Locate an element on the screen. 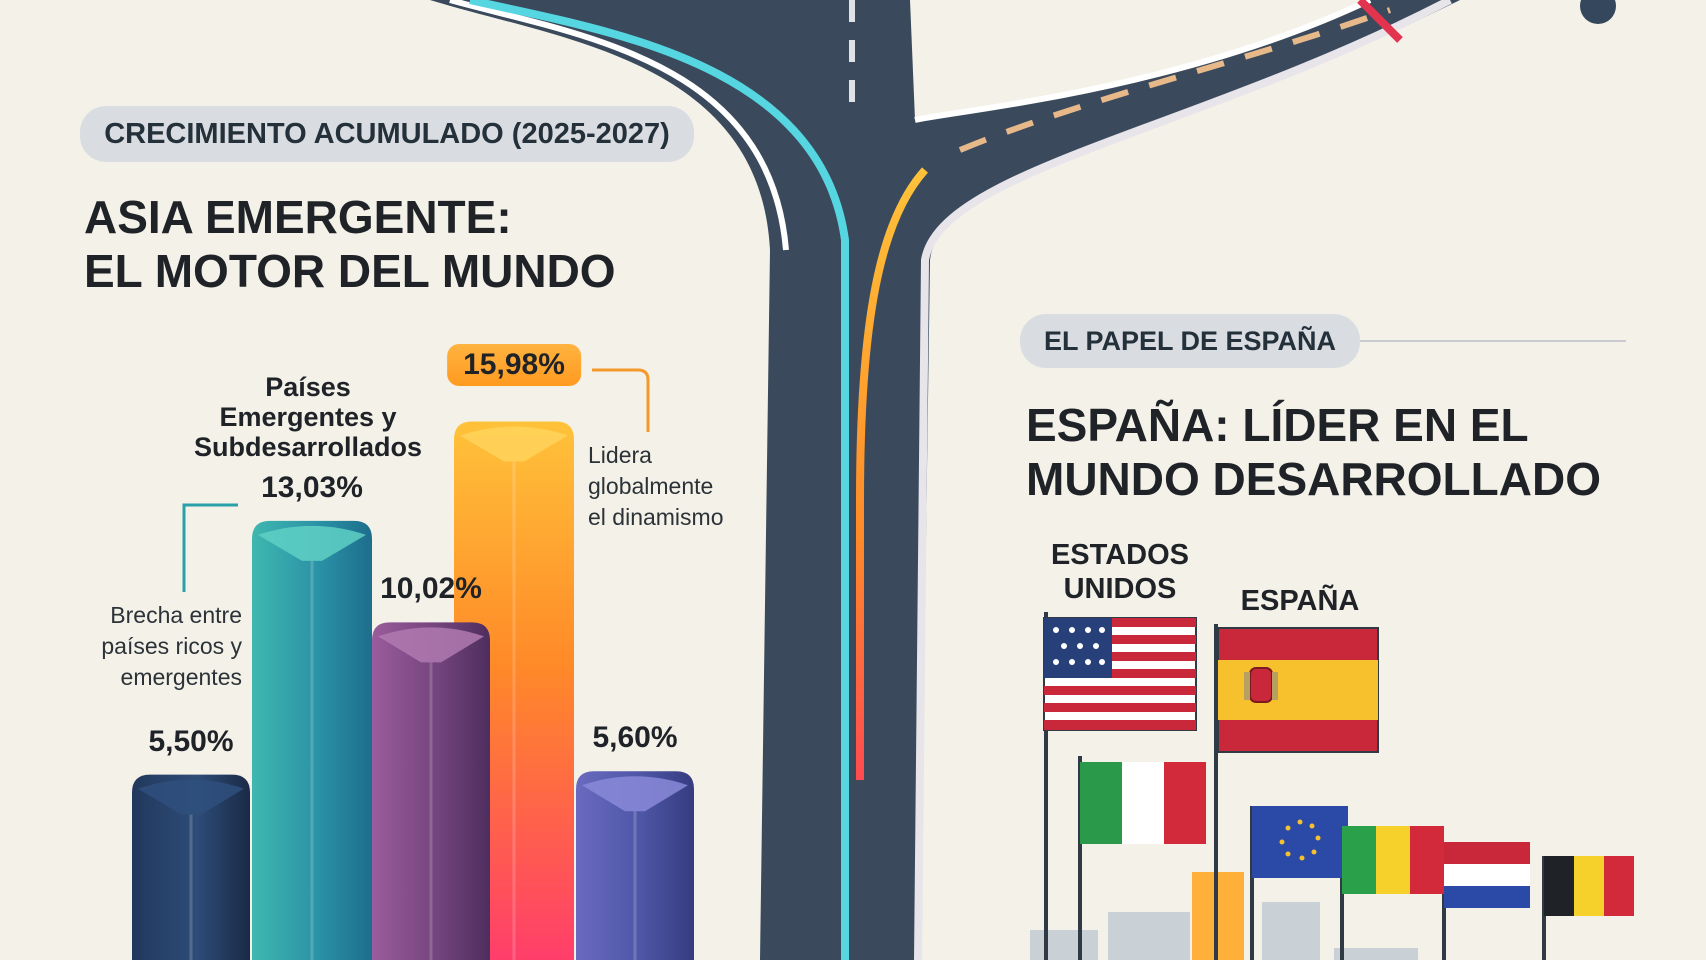 The width and height of the screenshot is (1706, 960). category-label: Países Emergentes y Subdesarrollados is located at coordinates (308, 417).